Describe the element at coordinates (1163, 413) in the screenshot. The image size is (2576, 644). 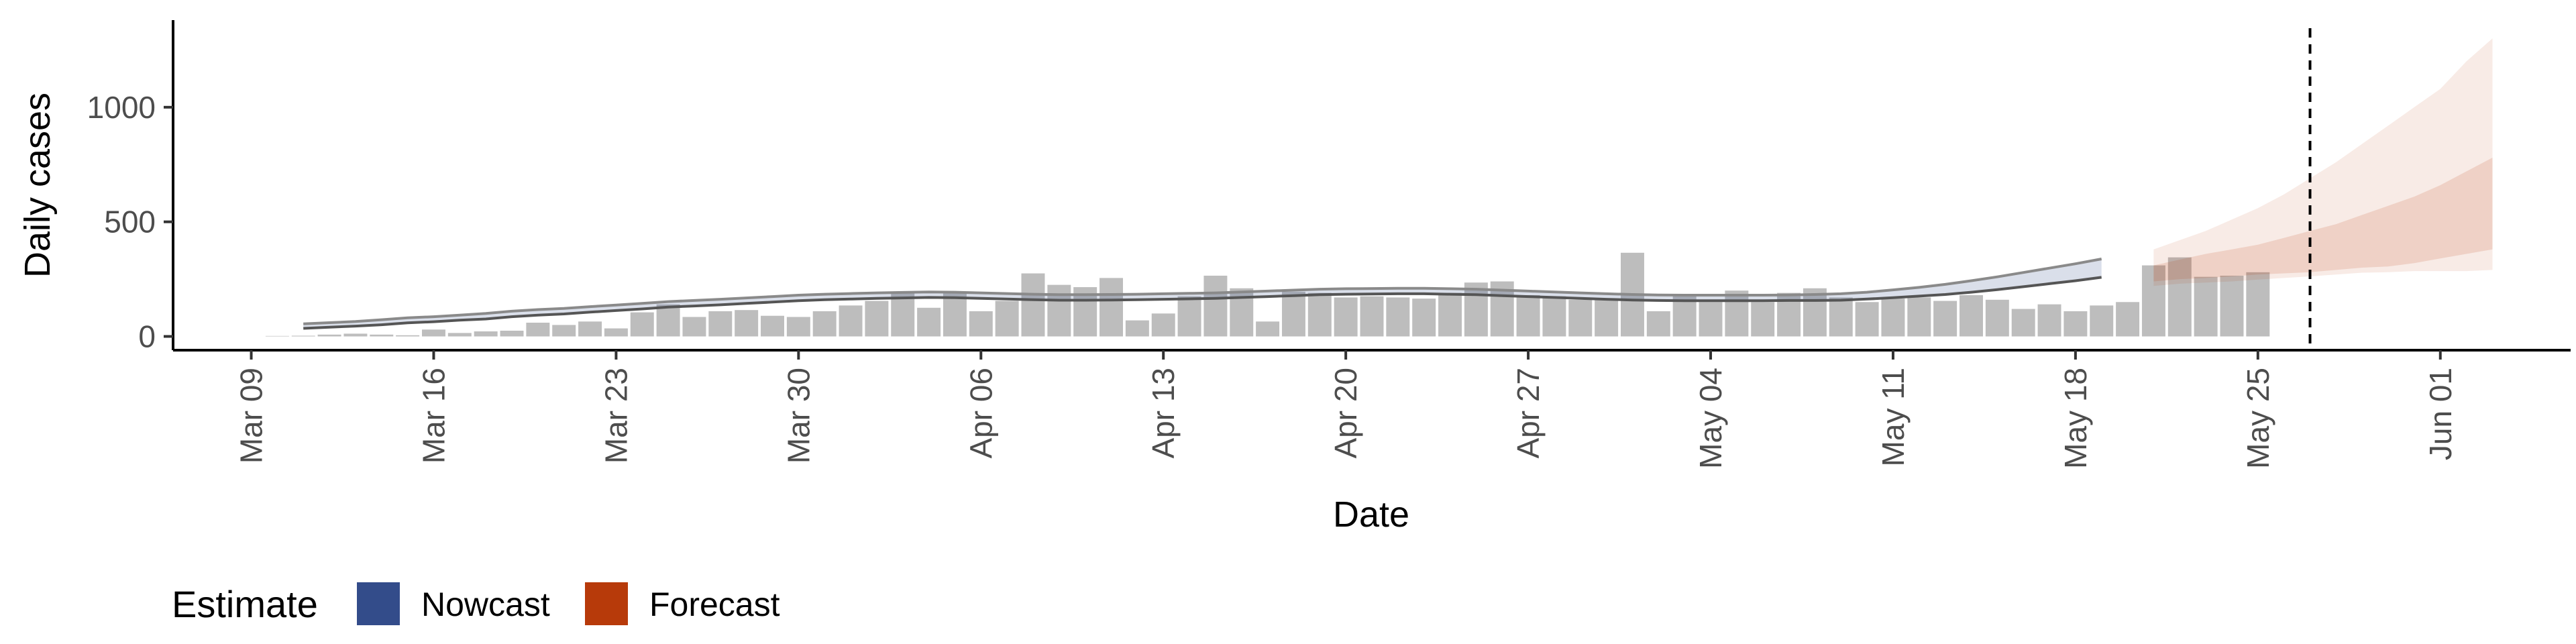
I see `x-tick-label: Apr 13` at that location.